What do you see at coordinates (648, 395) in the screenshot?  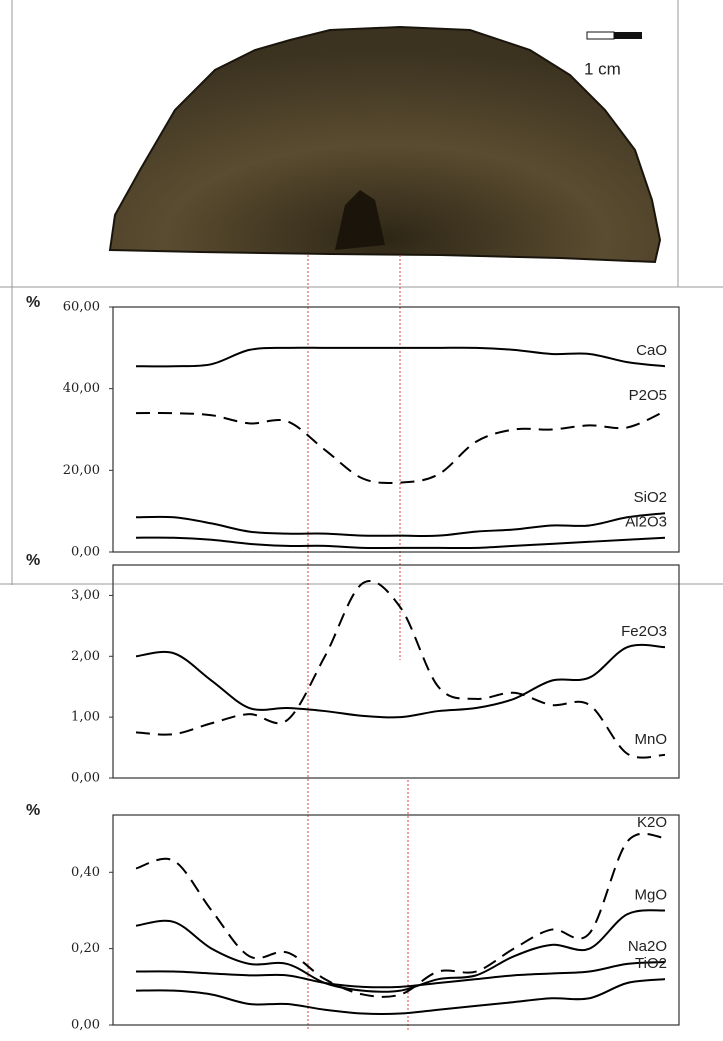 I see `series-label: P2O5` at bounding box center [648, 395].